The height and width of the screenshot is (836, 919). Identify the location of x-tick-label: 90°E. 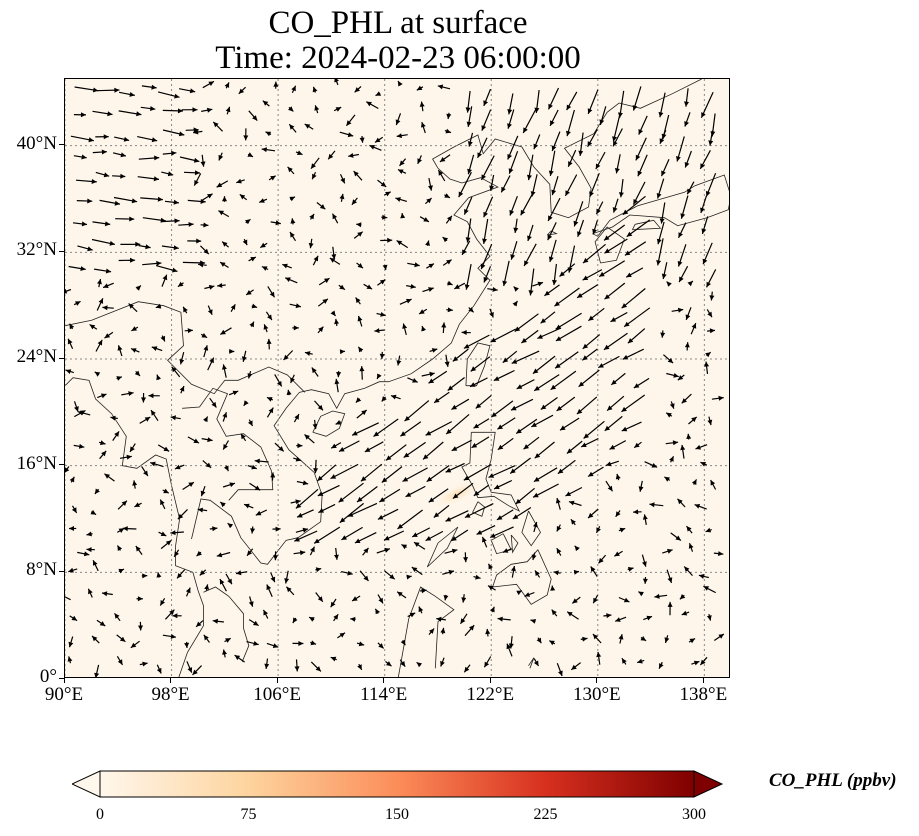
(64, 694).